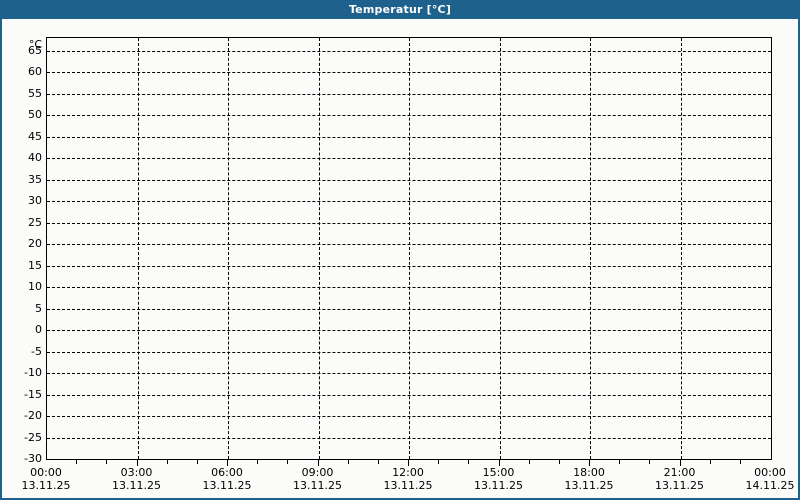 The image size is (800, 500). What do you see at coordinates (35, 72) in the screenshot?
I see `y-tick-label: 60` at bounding box center [35, 72].